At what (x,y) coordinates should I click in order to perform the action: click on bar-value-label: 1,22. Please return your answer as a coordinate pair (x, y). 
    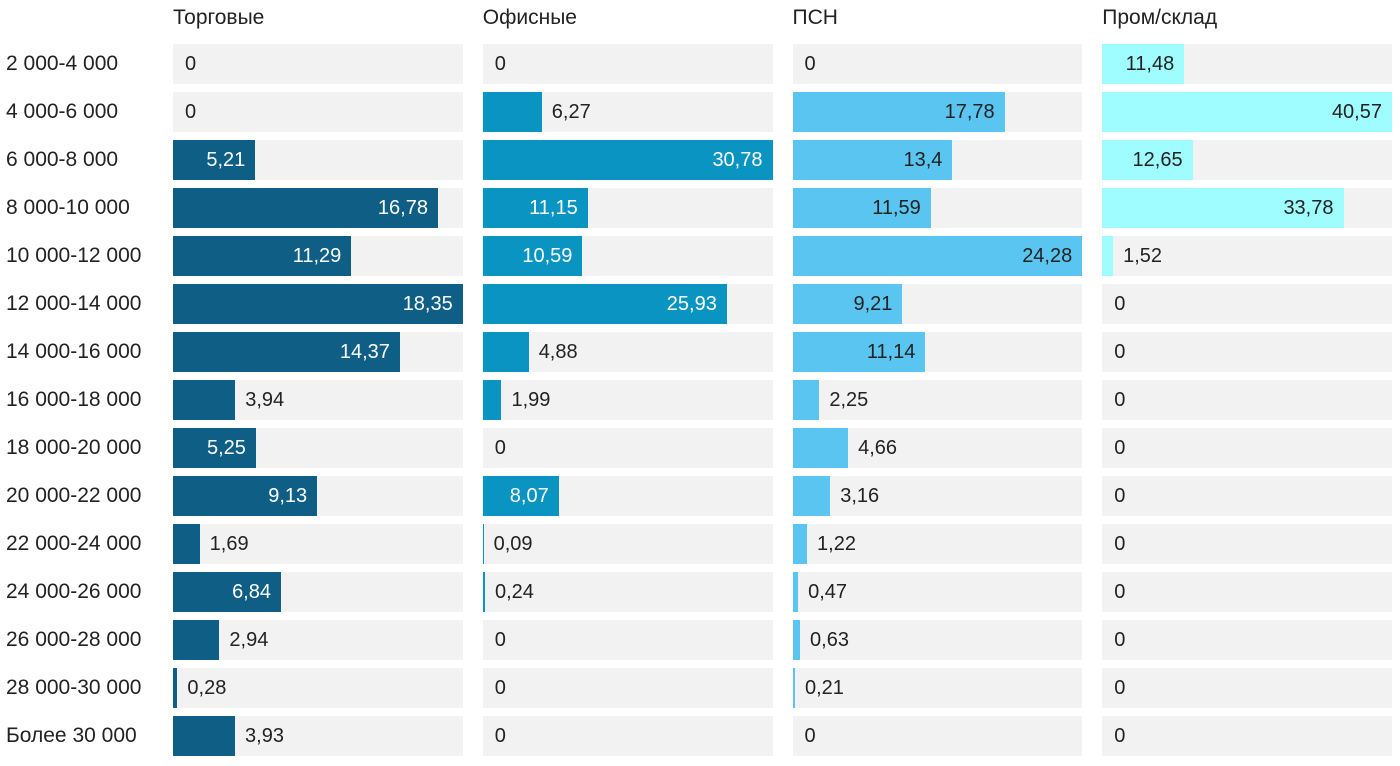
    Looking at the image, I should click on (836, 544).